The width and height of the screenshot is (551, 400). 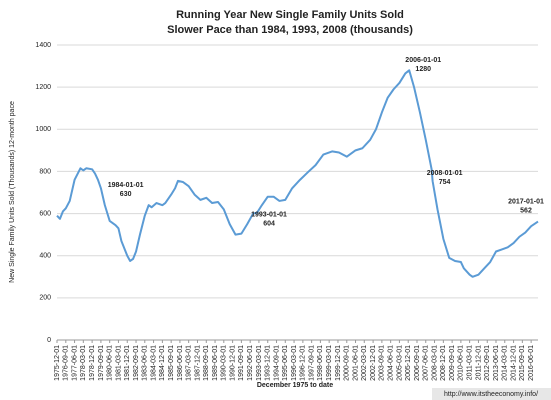 I want to click on x-tick-label: 1984-12-01, so click(x=162, y=363).